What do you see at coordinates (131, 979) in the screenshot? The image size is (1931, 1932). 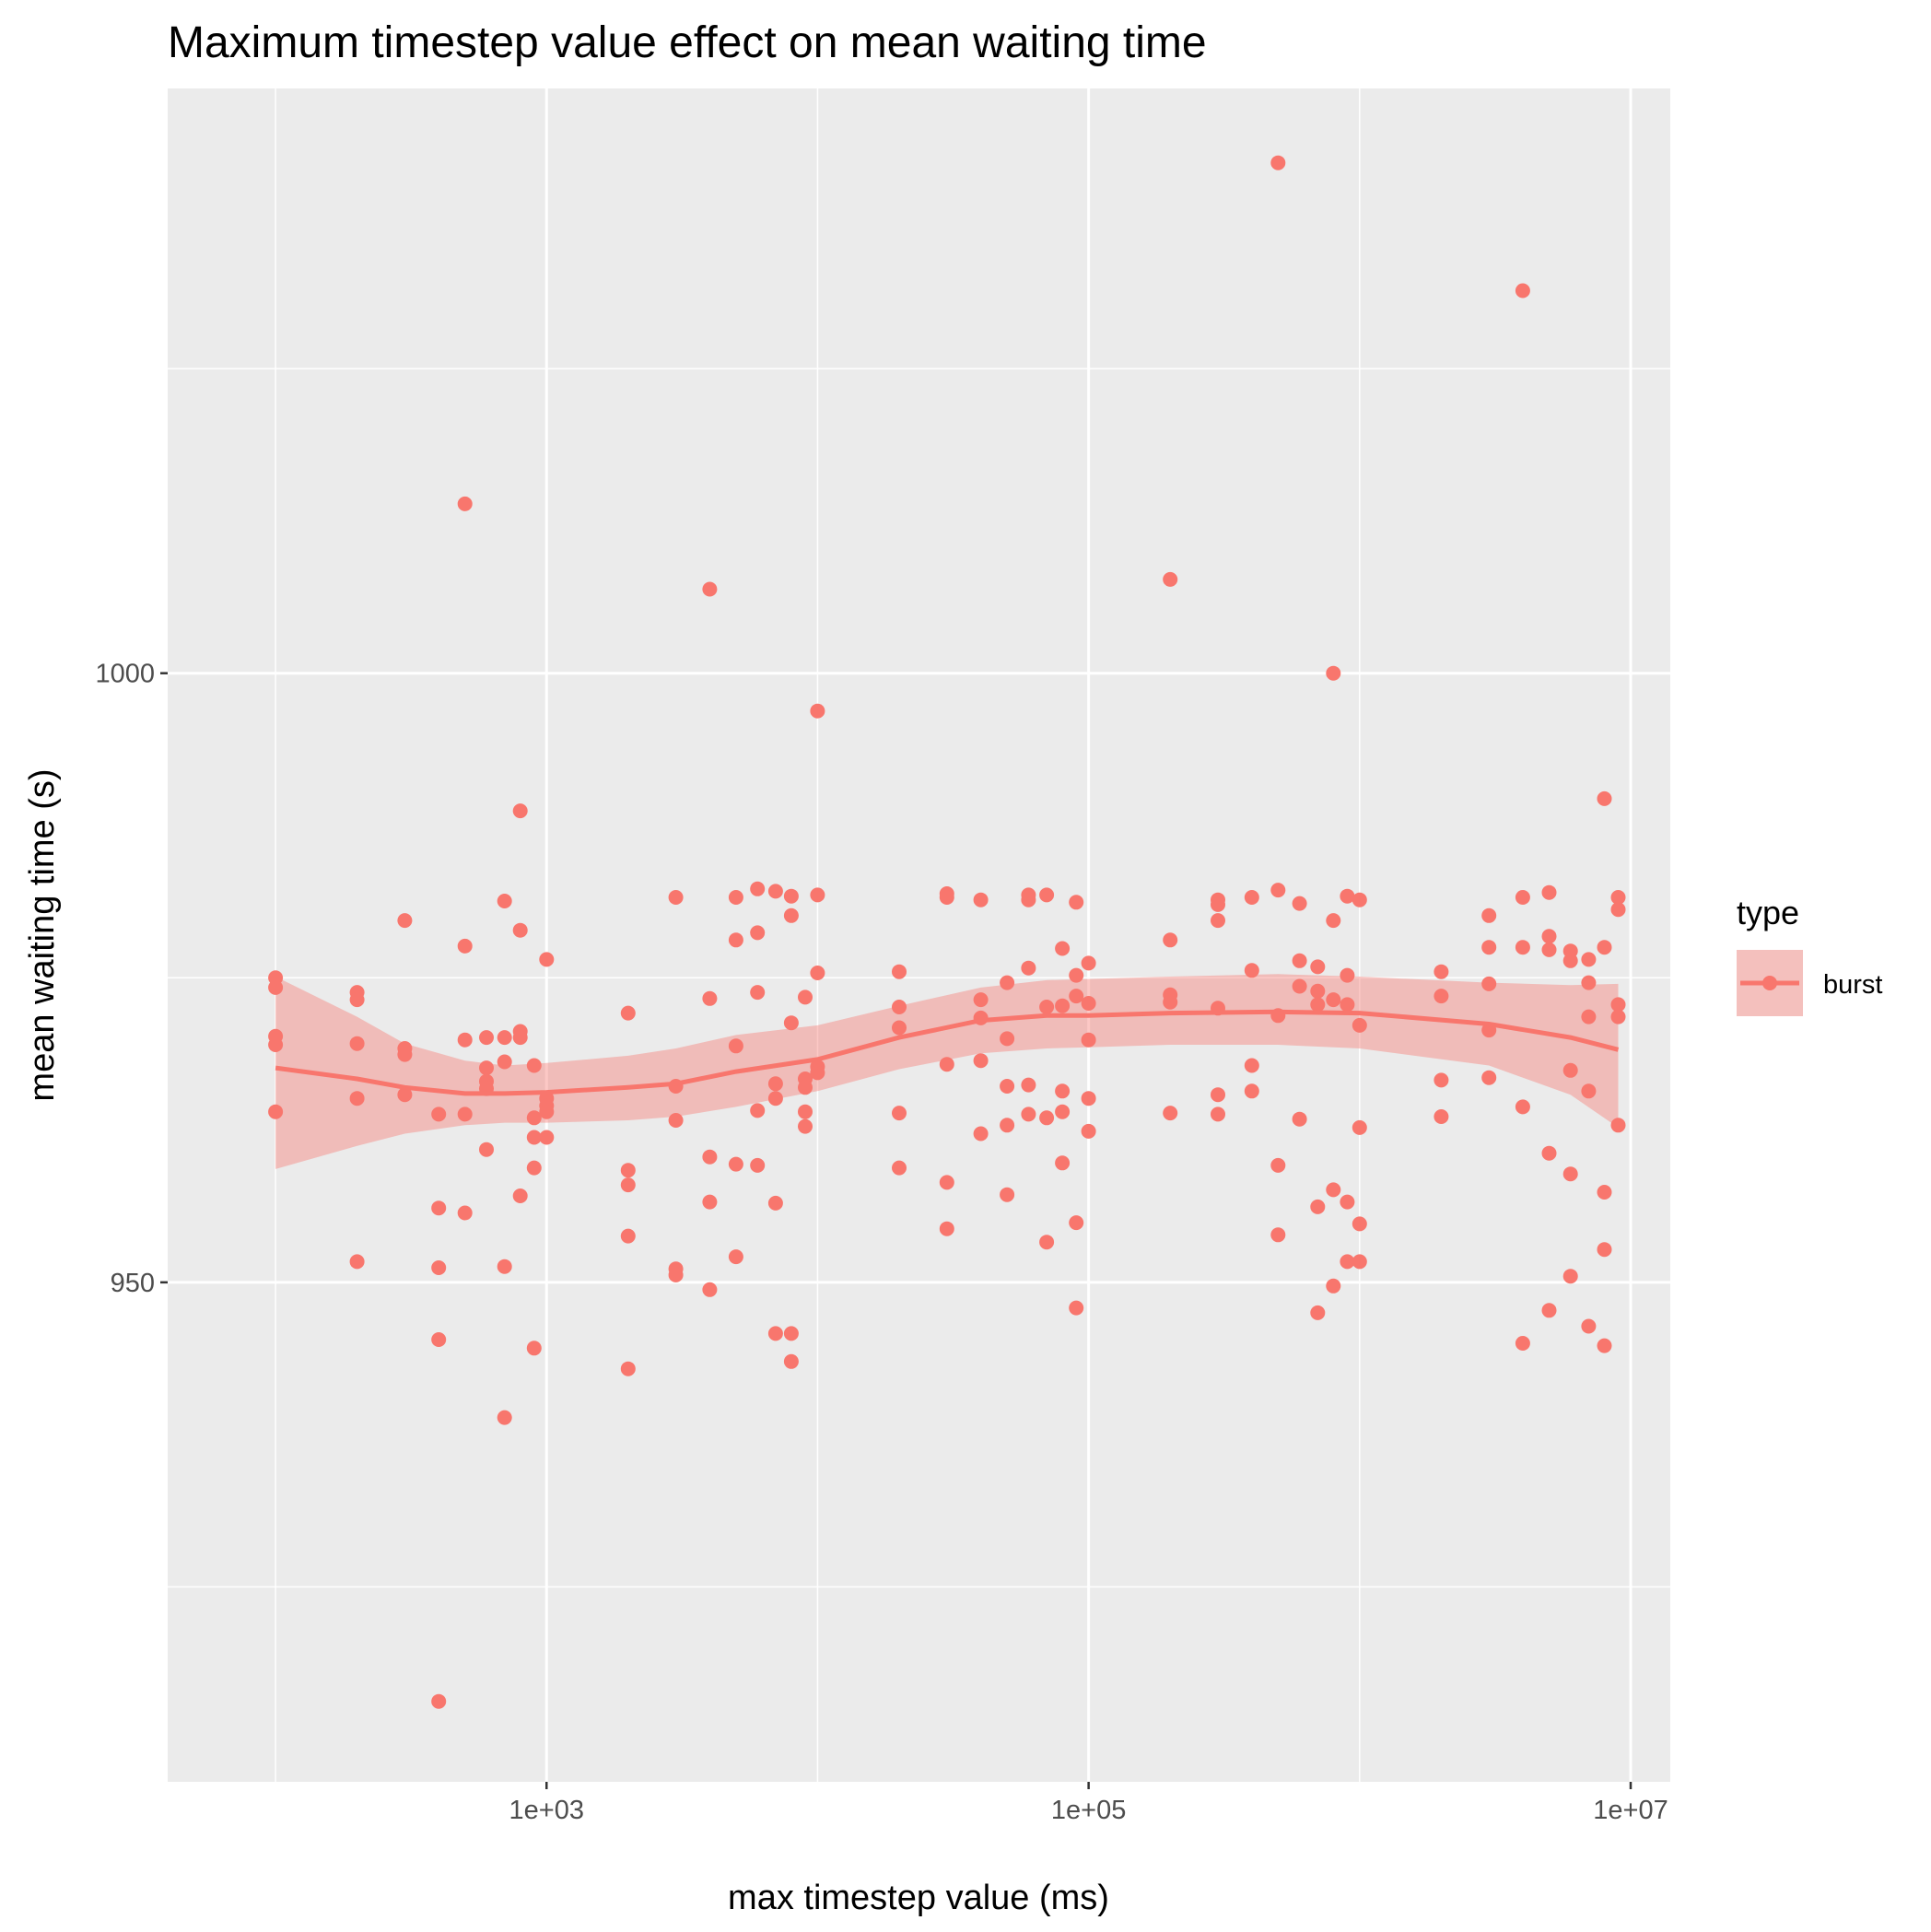 I see `y-axis: 950 1000` at bounding box center [131, 979].